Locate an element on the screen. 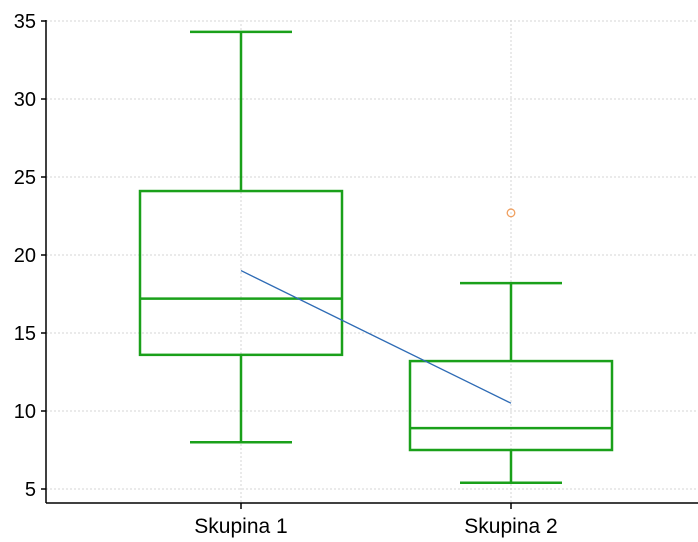 This screenshot has width=698, height=542. mean-connecting-line is located at coordinates (376, 337).